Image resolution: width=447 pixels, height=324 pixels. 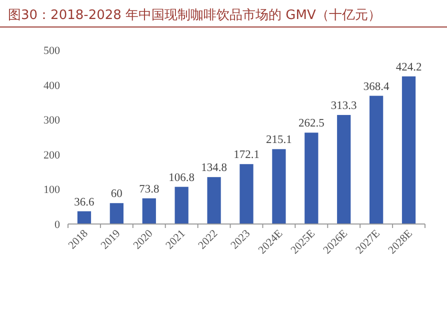 What do you see at coordinates (376, 86) in the screenshot?
I see `data-label: 368.4` at bounding box center [376, 86].